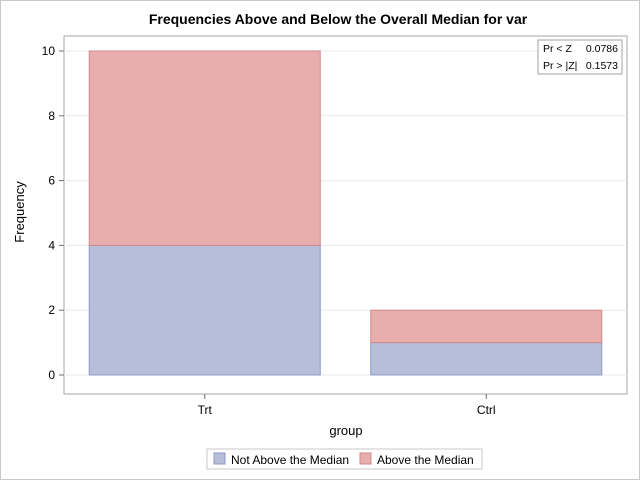  I want to click on legend-label-not-above: Not Above the Median, so click(290, 460).